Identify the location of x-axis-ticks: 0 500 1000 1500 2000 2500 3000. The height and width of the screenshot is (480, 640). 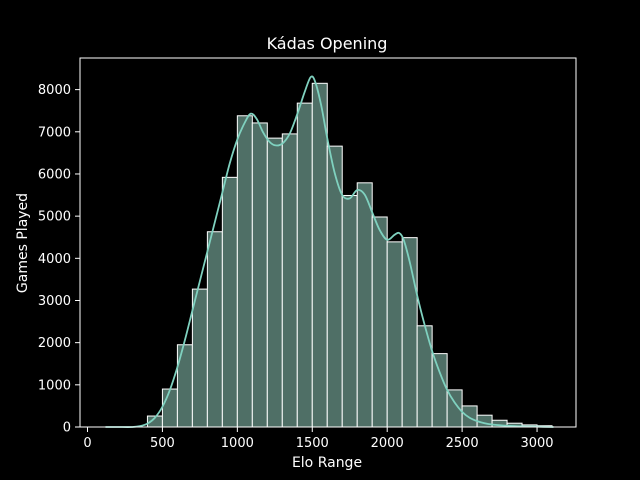
(318, 439).